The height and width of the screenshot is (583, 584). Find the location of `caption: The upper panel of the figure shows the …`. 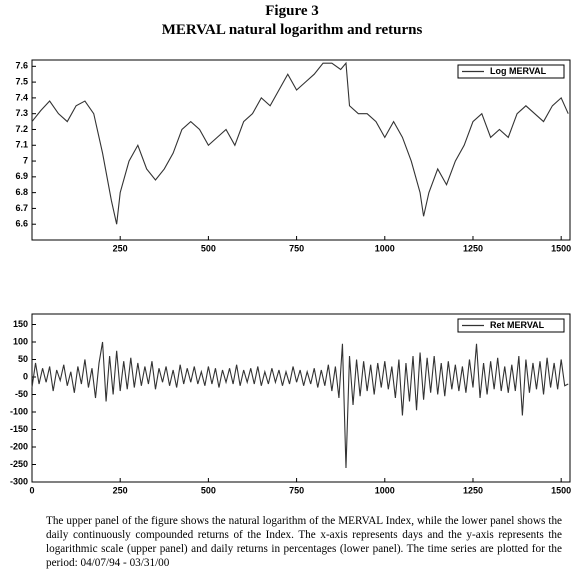

caption: The upper panel of the figure shows the … is located at coordinates (304, 542).